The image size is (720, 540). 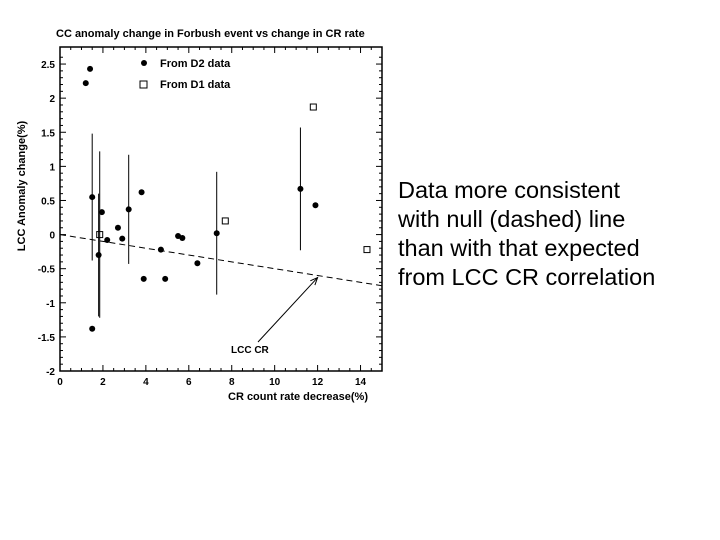 I want to click on annotation: LCC CR, so click(x=275, y=316).